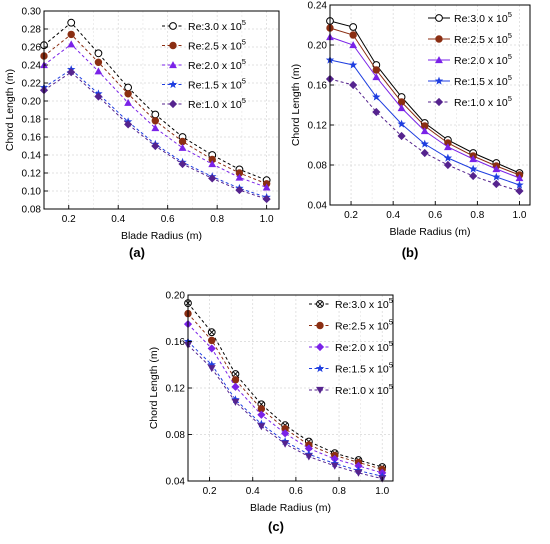  Describe the element at coordinates (32, 12) in the screenshot. I see `y-tick-label: 0.30` at that location.